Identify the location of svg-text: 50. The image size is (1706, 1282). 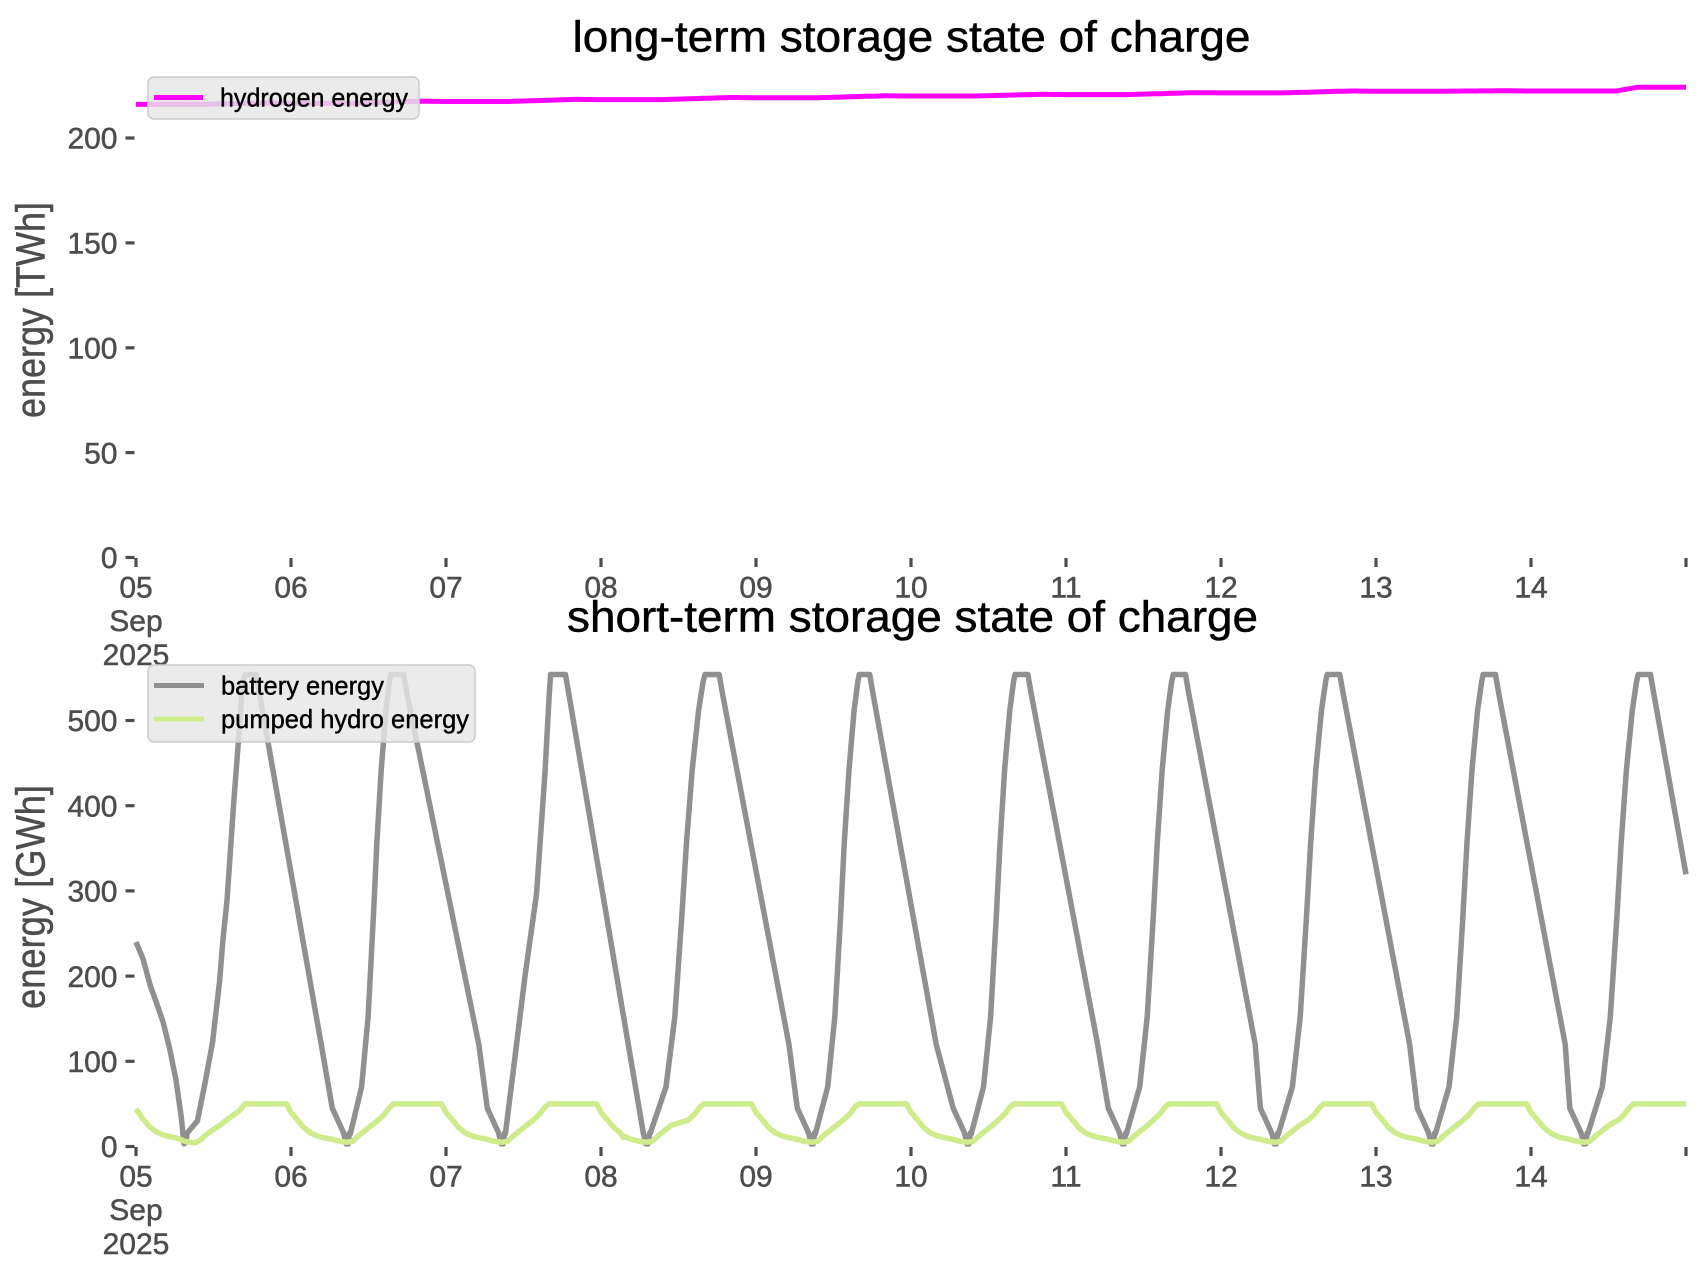
(100, 453).